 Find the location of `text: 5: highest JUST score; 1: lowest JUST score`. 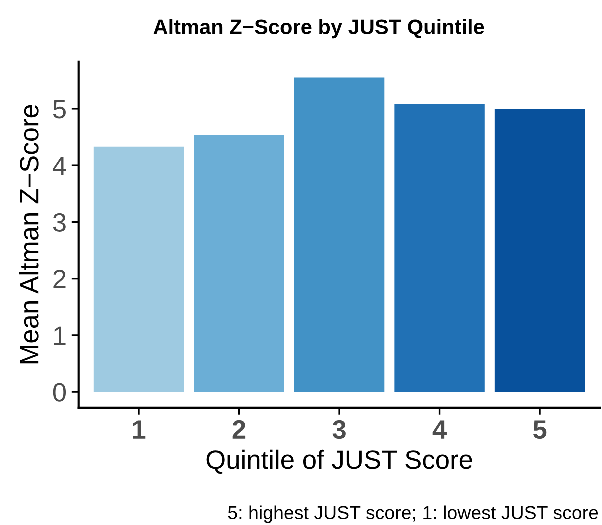

text: 5: highest JUST score; 1: lowest JUST score is located at coordinates (413, 515).